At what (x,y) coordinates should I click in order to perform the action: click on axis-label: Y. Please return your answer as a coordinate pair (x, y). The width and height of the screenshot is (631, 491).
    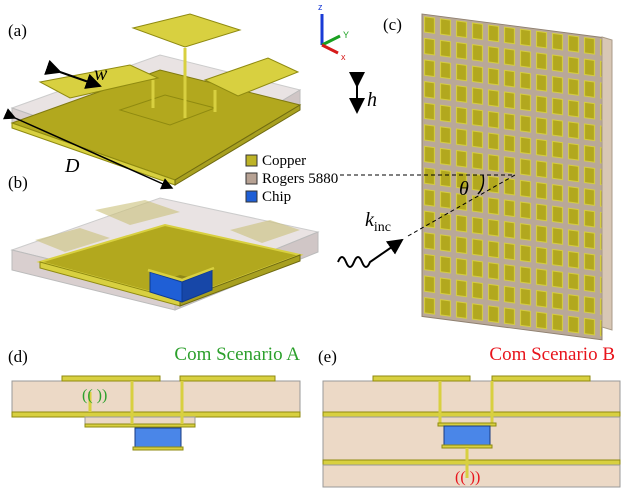
    Looking at the image, I should click on (346, 35).